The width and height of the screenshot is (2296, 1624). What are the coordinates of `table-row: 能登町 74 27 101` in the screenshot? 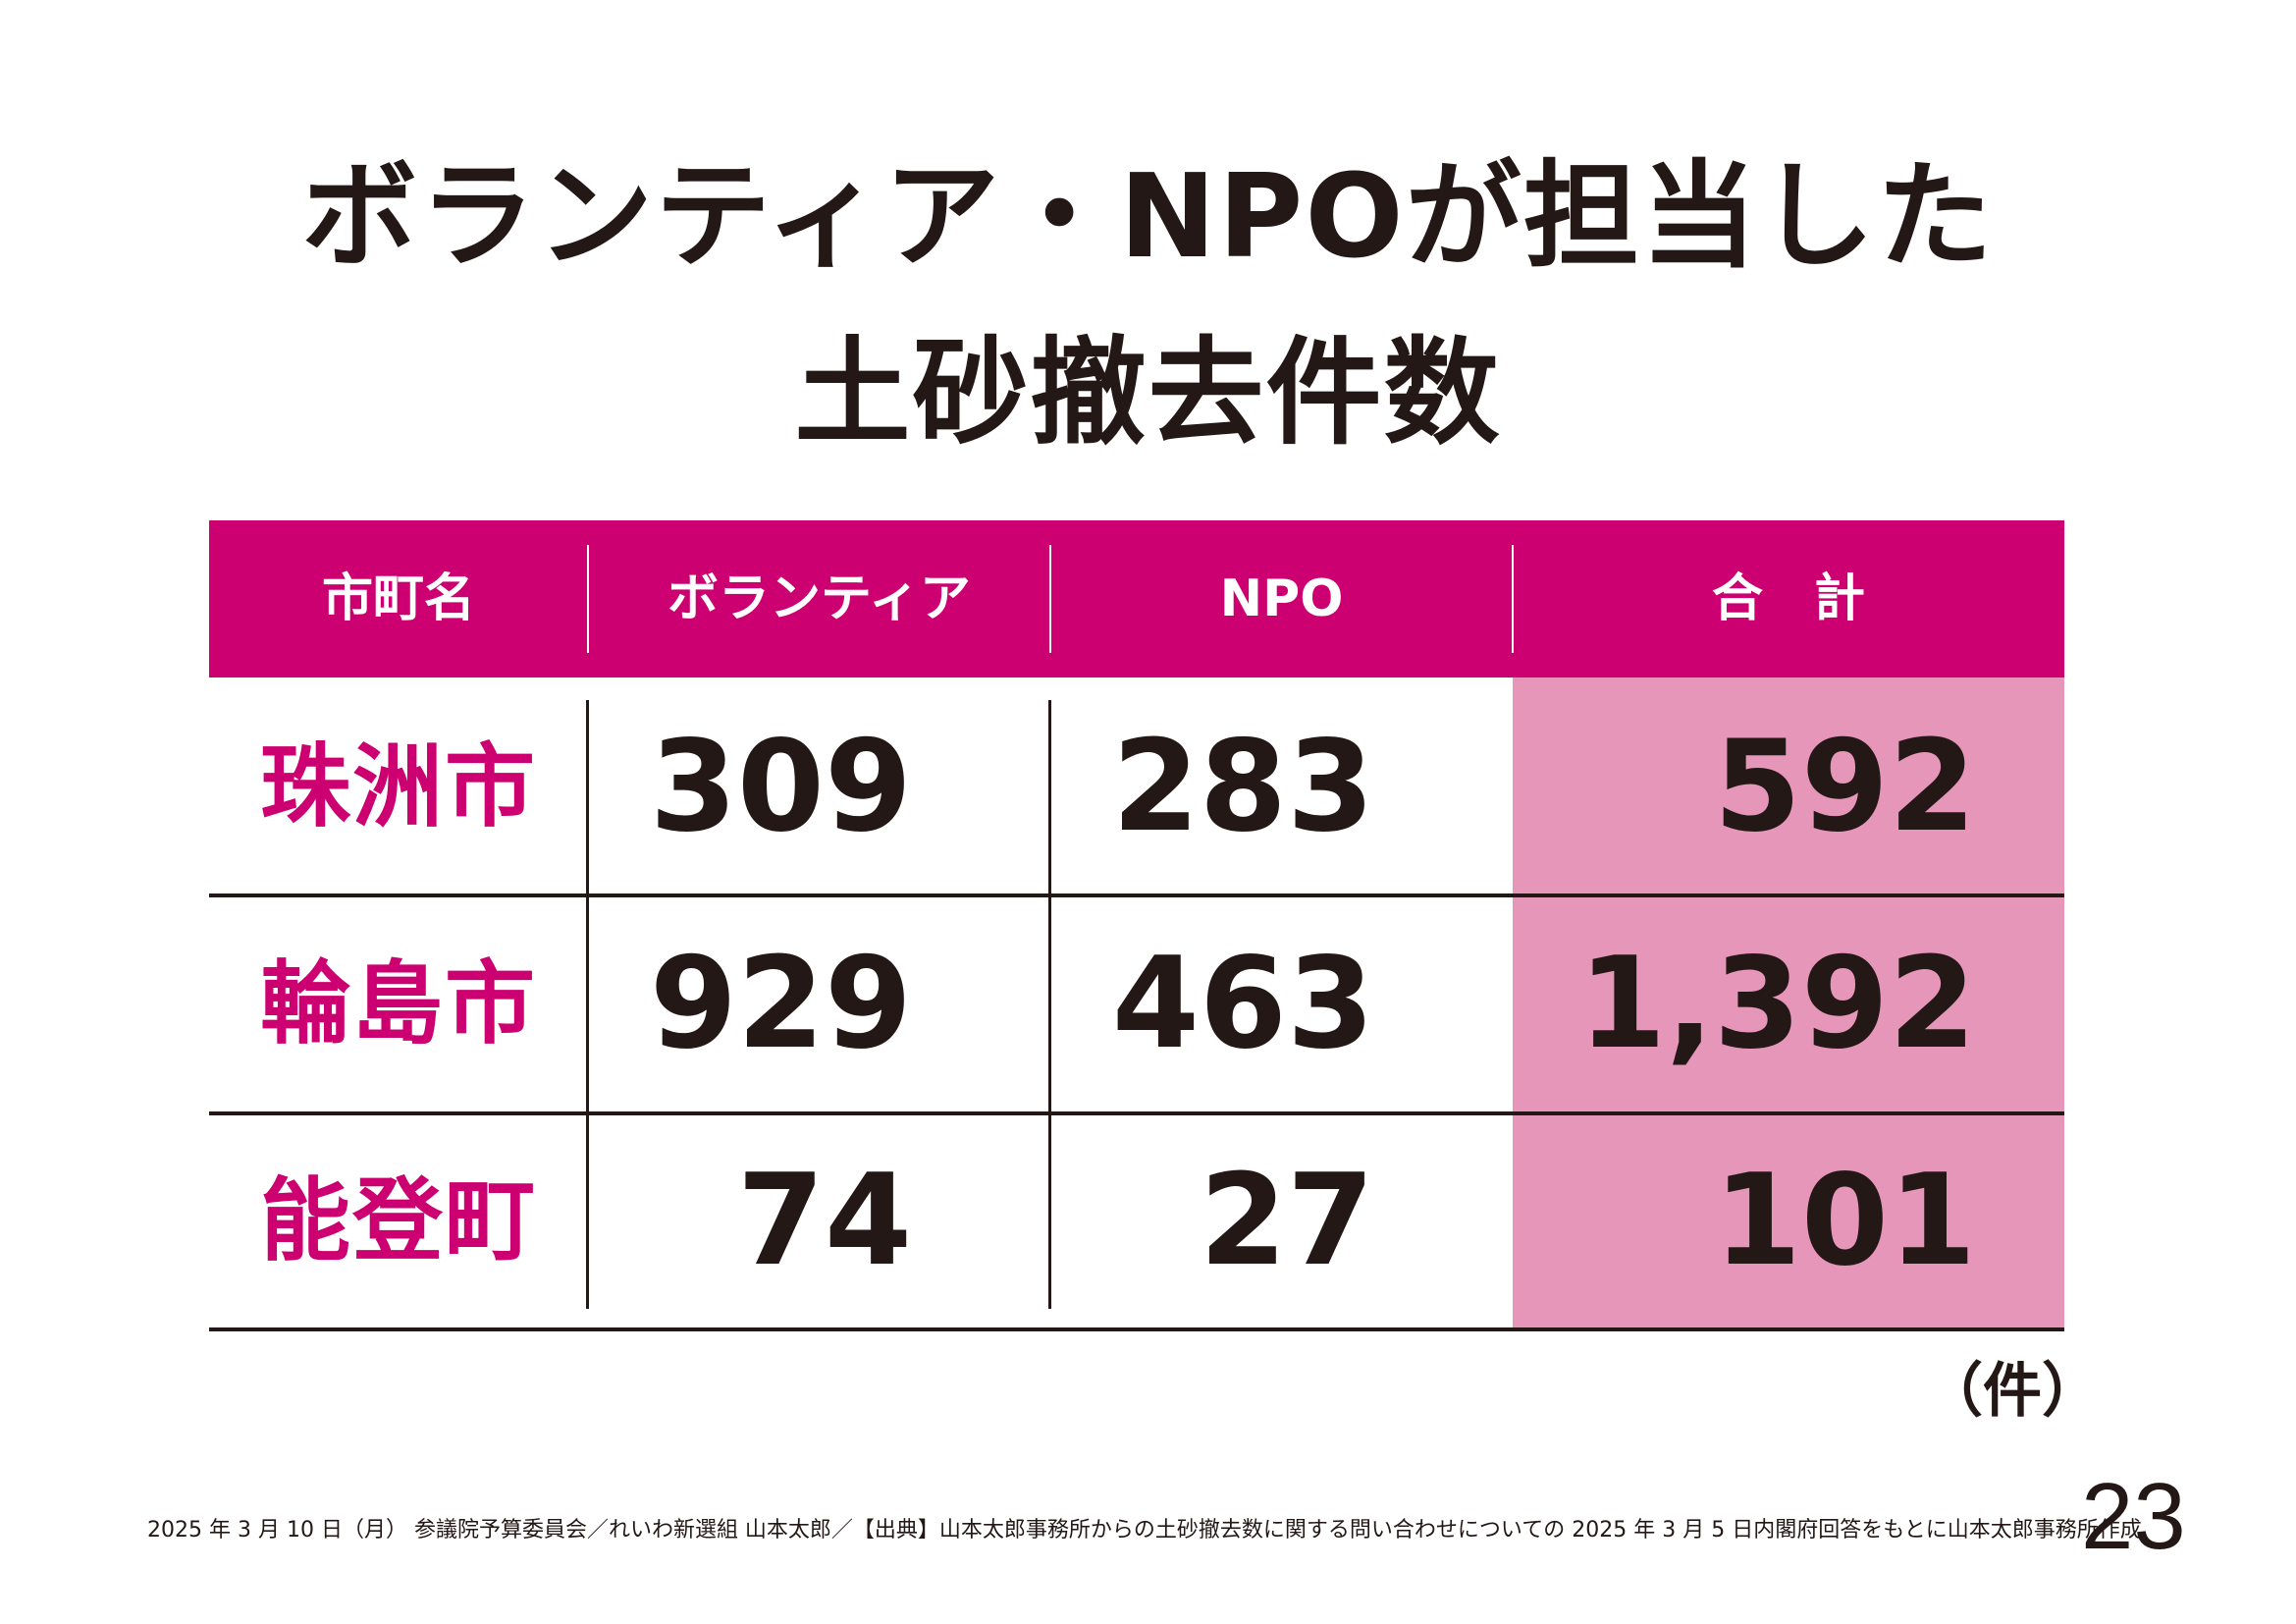 It's located at (1136, 1221).